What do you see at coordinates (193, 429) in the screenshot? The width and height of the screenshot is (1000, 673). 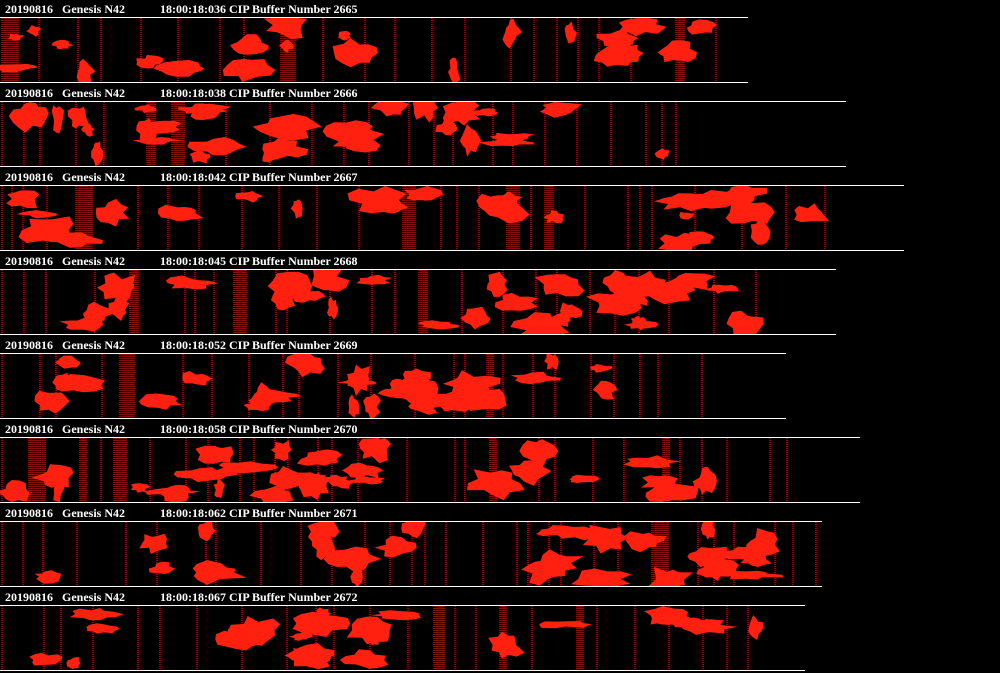 I see `buffer-time: 18:00:18:058` at bounding box center [193, 429].